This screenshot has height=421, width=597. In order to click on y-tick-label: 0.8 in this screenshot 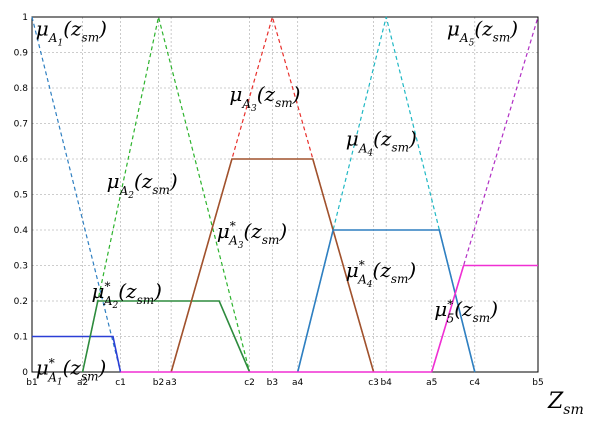, I will do `click(21, 89)`.